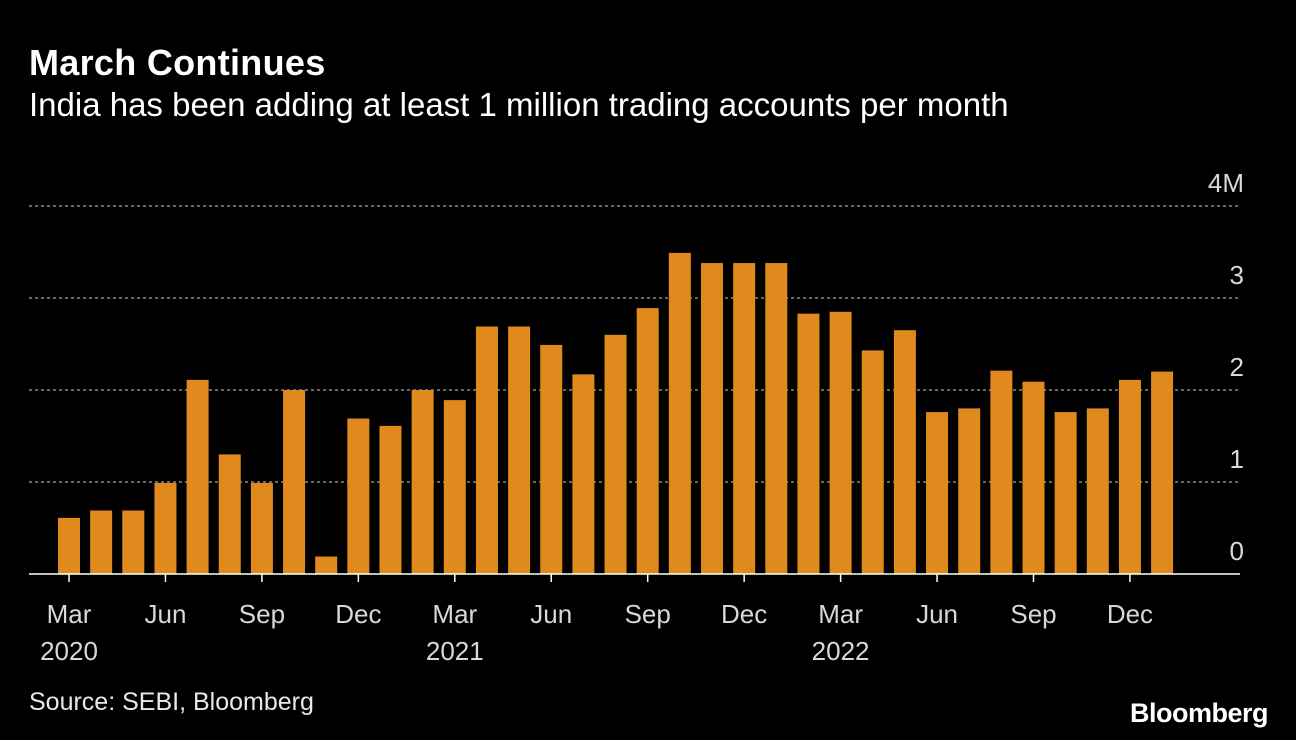 The image size is (1296, 740). What do you see at coordinates (841, 651) in the screenshot?
I see `x-tick-year-label: 2022` at bounding box center [841, 651].